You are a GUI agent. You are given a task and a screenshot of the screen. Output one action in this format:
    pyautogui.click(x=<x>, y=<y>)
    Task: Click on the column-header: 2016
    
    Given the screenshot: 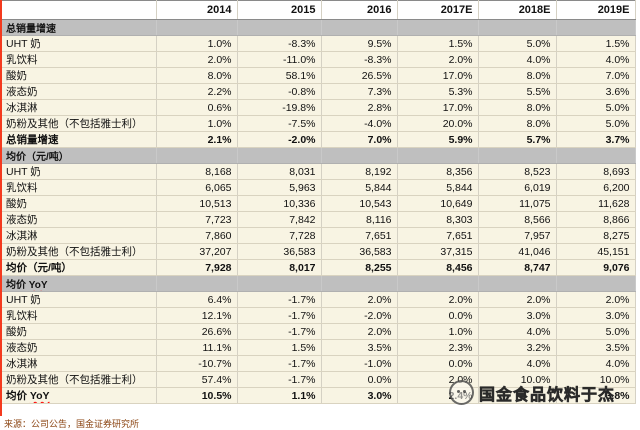 What is the action you would take?
    pyautogui.click(x=359, y=10)
    